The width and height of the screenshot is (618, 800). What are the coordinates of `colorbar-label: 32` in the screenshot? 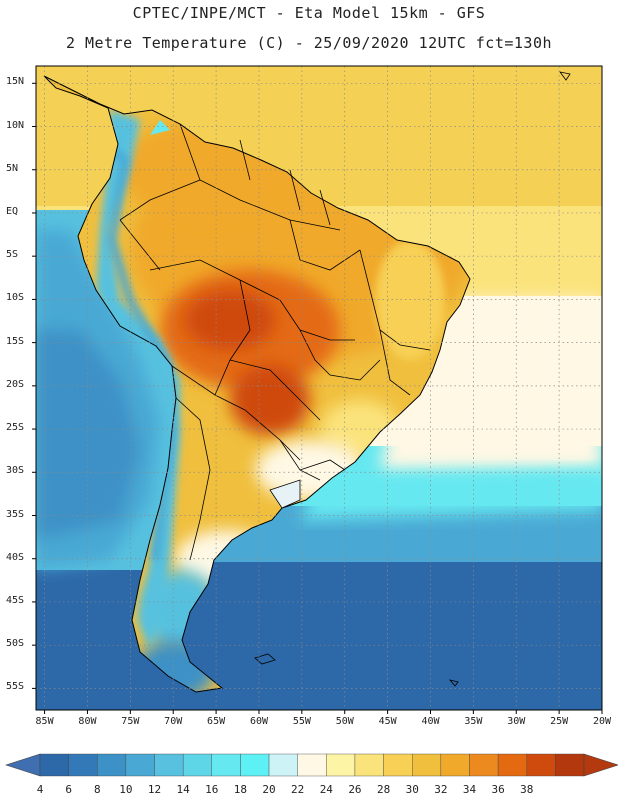 It's located at (441, 789).